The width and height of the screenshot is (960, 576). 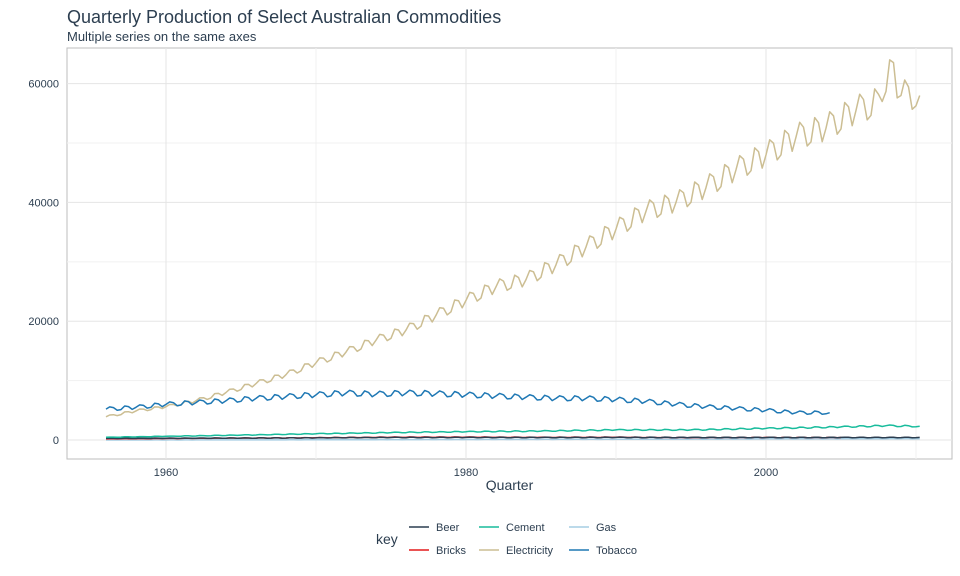 I want to click on legend-label-bricks: Bricks, so click(x=451, y=551).